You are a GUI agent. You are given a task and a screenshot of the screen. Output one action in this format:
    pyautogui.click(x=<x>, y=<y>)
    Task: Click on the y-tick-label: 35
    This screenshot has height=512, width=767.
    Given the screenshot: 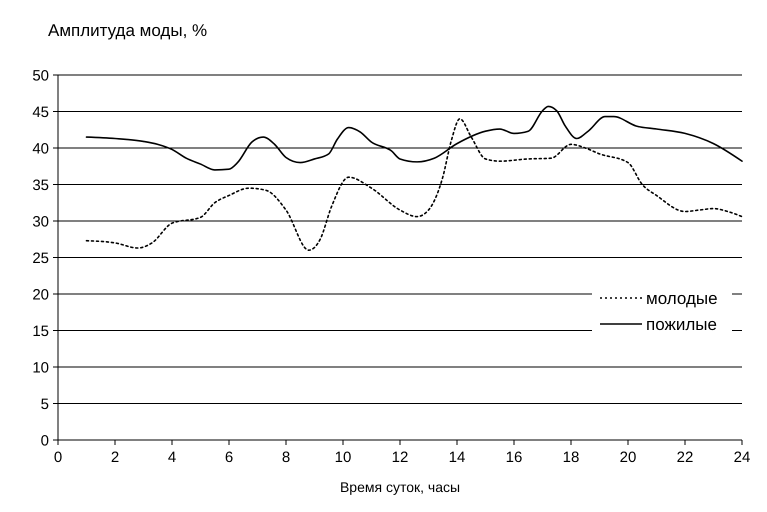 What is the action you would take?
    pyautogui.click(x=40, y=185)
    